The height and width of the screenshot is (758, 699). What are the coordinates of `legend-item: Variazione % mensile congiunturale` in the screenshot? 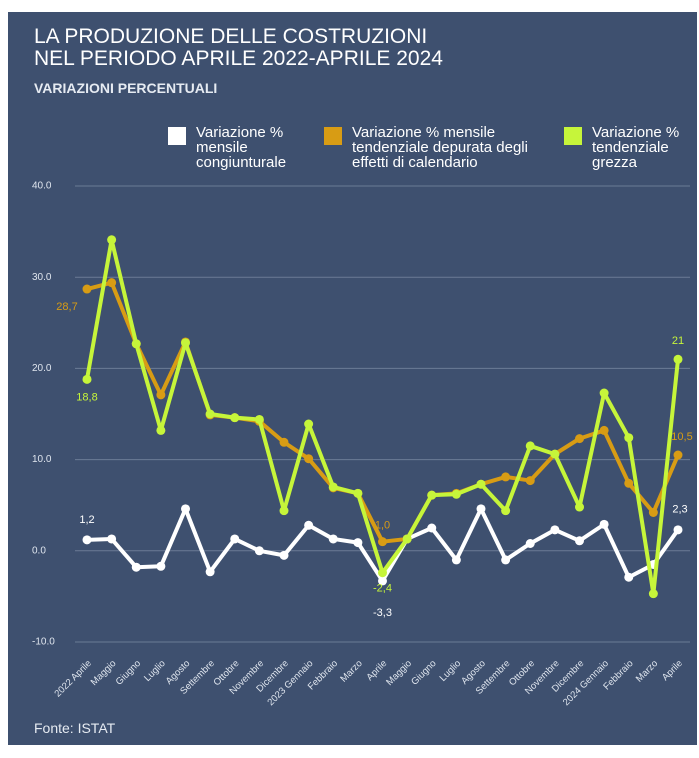 It's located at (238, 147).